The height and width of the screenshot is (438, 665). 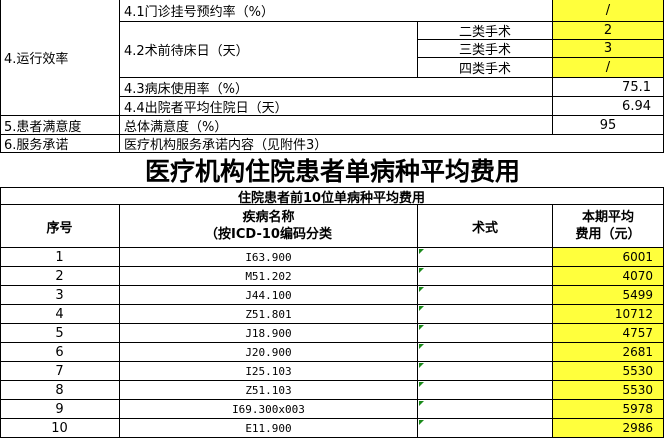 What do you see at coordinates (336, 87) in the screenshot?
I see `label-cell: 4.3病床使用率（%）` at bounding box center [336, 87].